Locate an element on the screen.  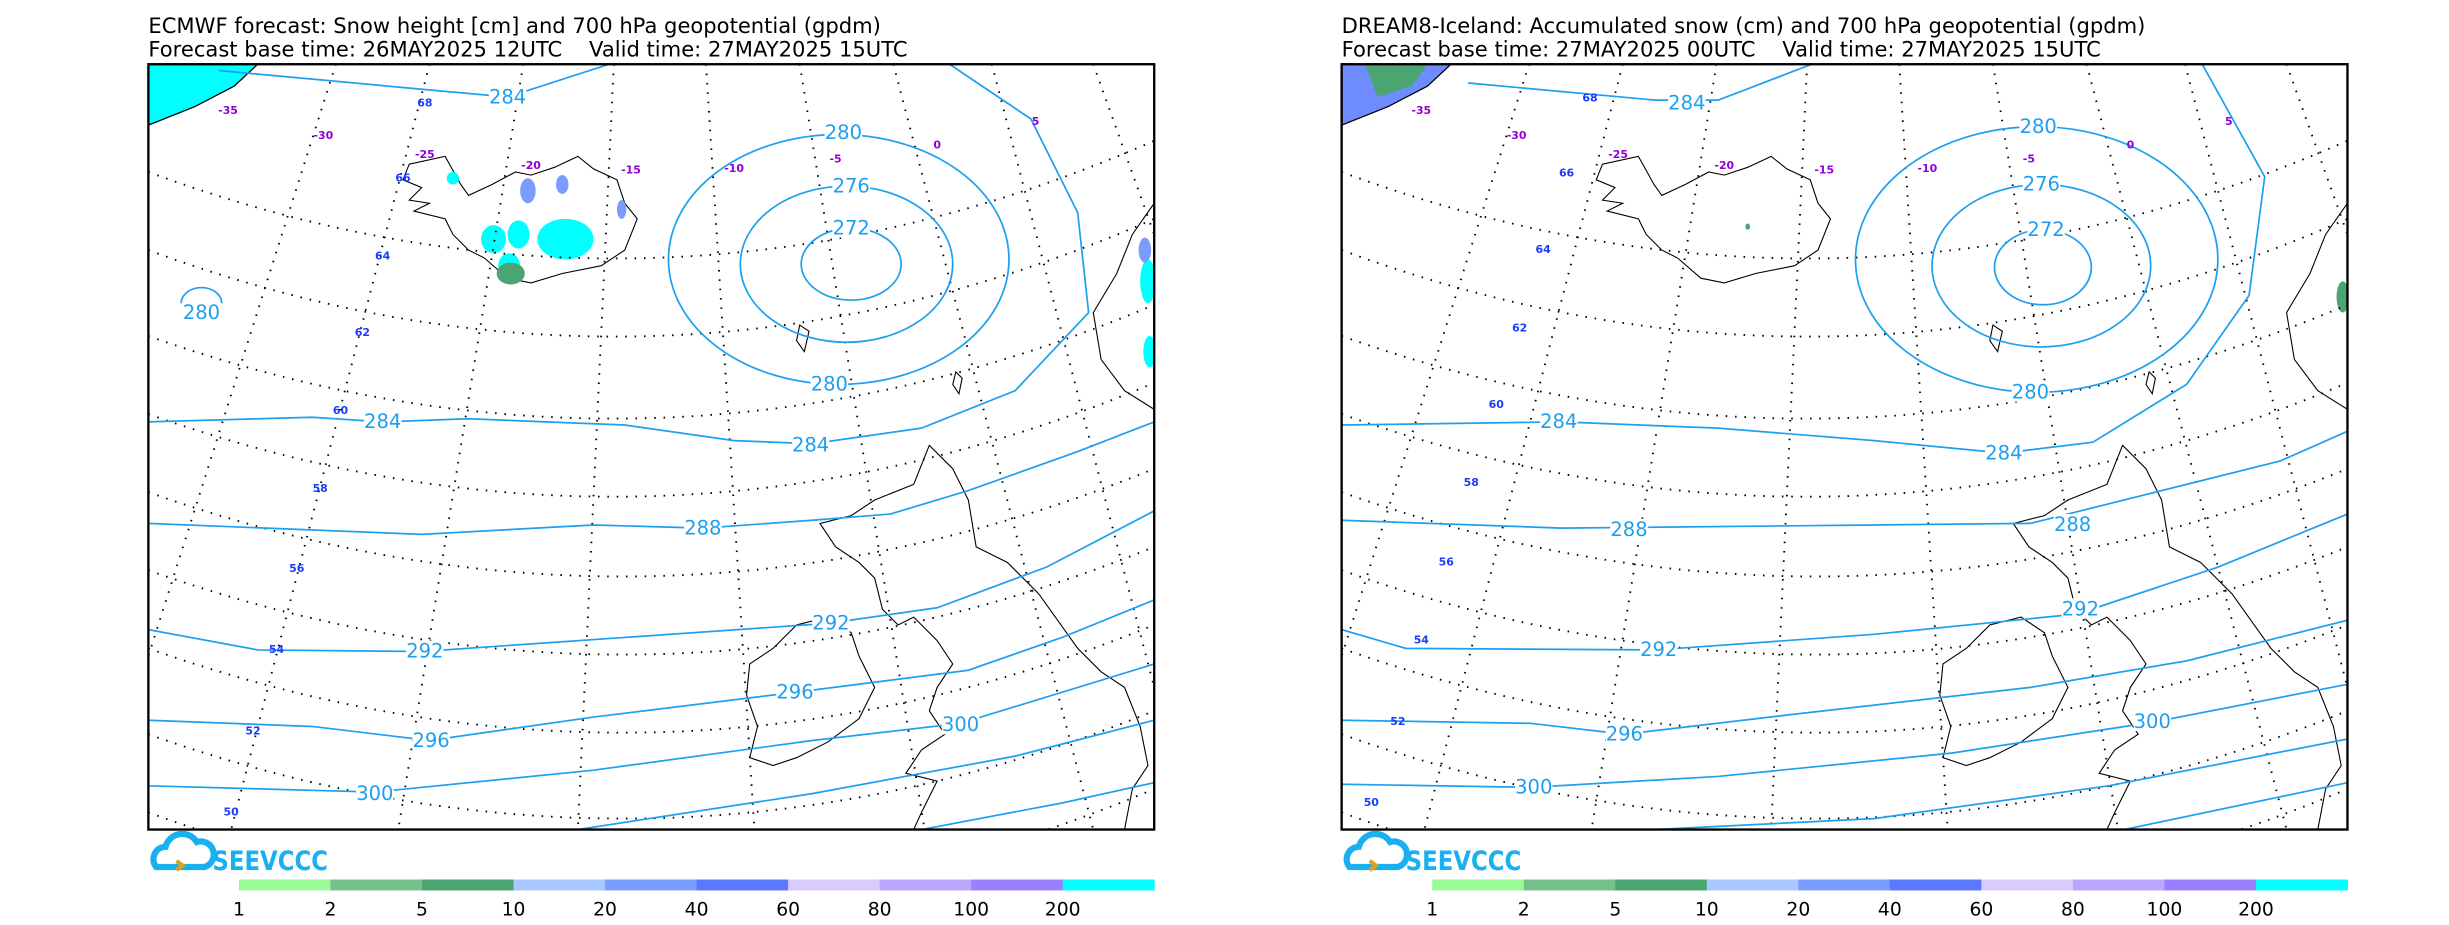
longitude-label: -10 is located at coordinates (734, 168).